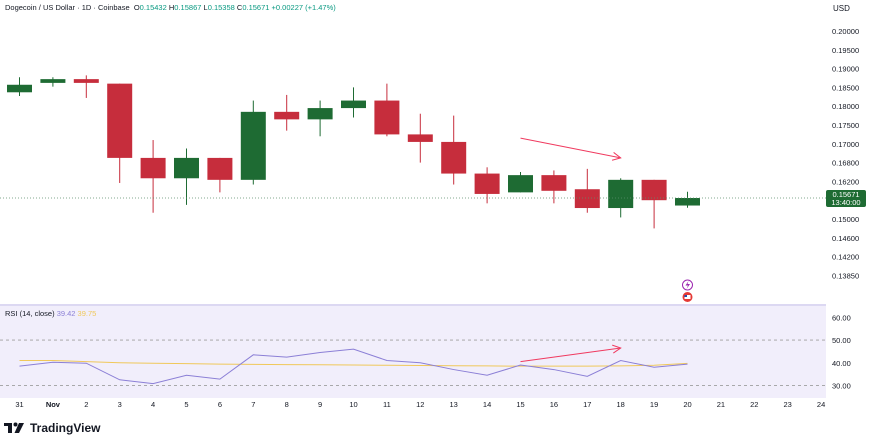 The width and height of the screenshot is (870, 437). What do you see at coordinates (845, 194) in the screenshot?
I see `price-marker-value: 0.15671` at bounding box center [845, 194].